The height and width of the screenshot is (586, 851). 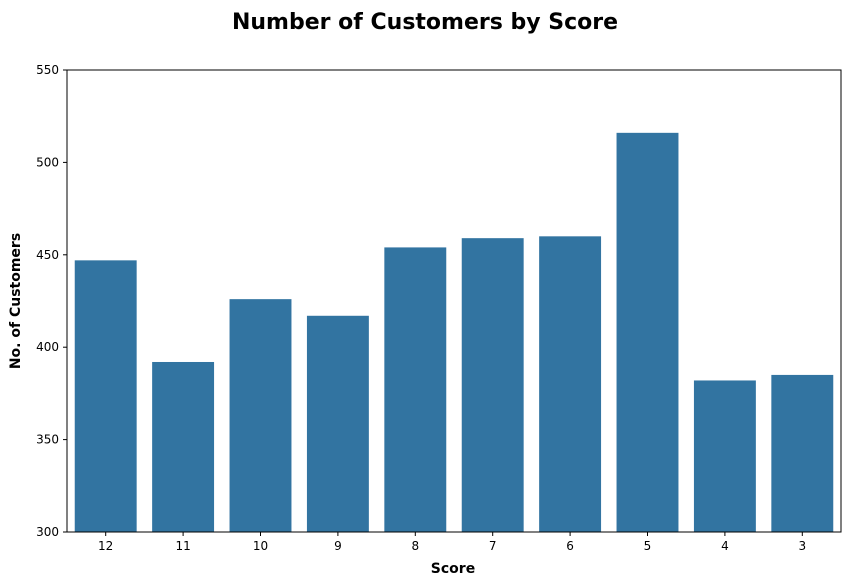 I want to click on y-tick-label: 350, so click(x=47, y=440).